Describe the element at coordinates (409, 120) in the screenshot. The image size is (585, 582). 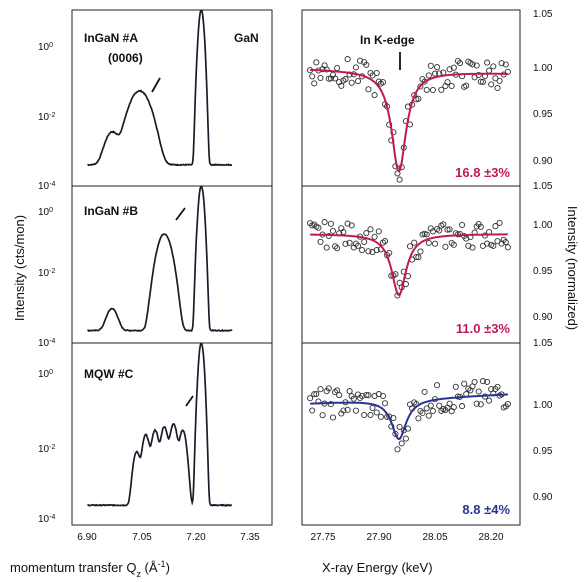
I see `fit-curve-right-top` at that location.